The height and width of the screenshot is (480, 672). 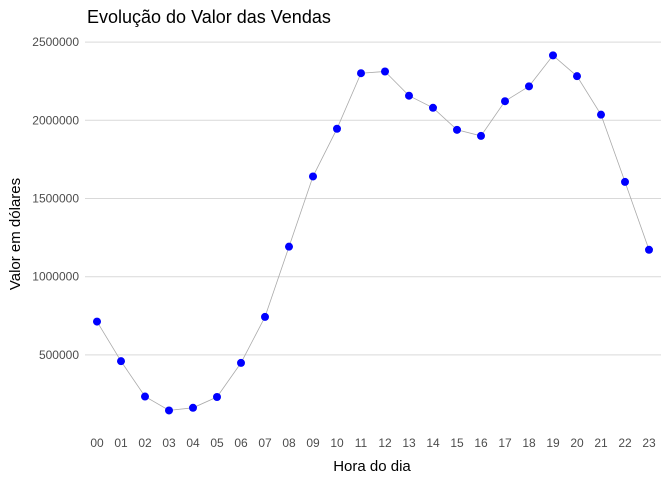 I want to click on x-tick-label: 04, so click(x=193, y=443).